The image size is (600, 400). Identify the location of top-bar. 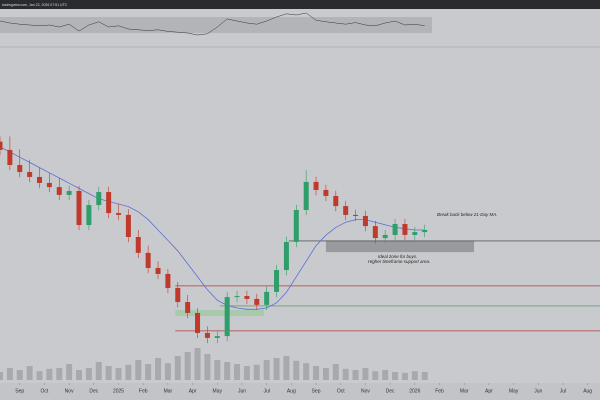
(300, 4).